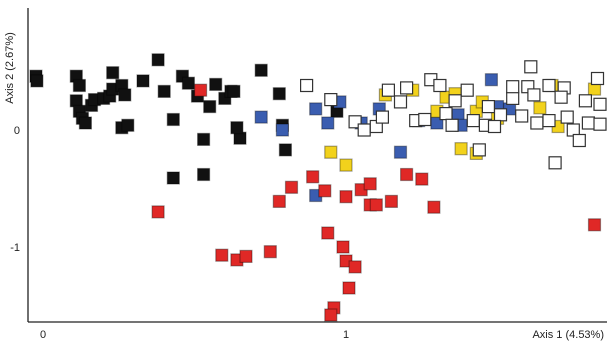 The height and width of the screenshot is (343, 607). What do you see at coordinates (43, 335) in the screenshot?
I see `x-tick-label: 0` at bounding box center [43, 335].